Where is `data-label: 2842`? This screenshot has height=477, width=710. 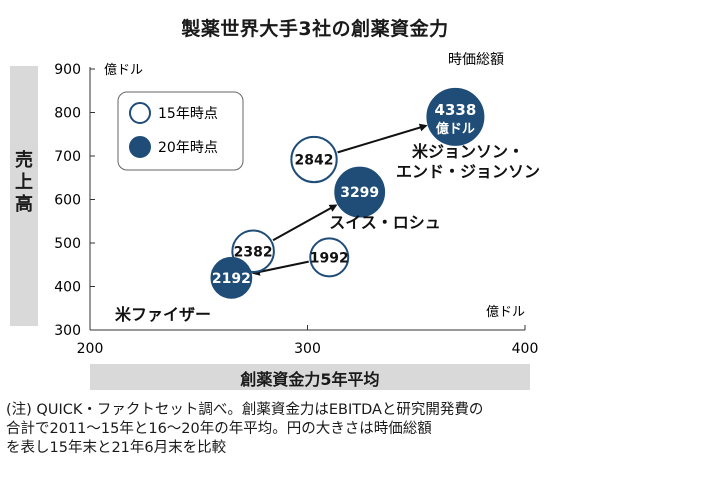 data-label: 2842 is located at coordinates (314, 160).